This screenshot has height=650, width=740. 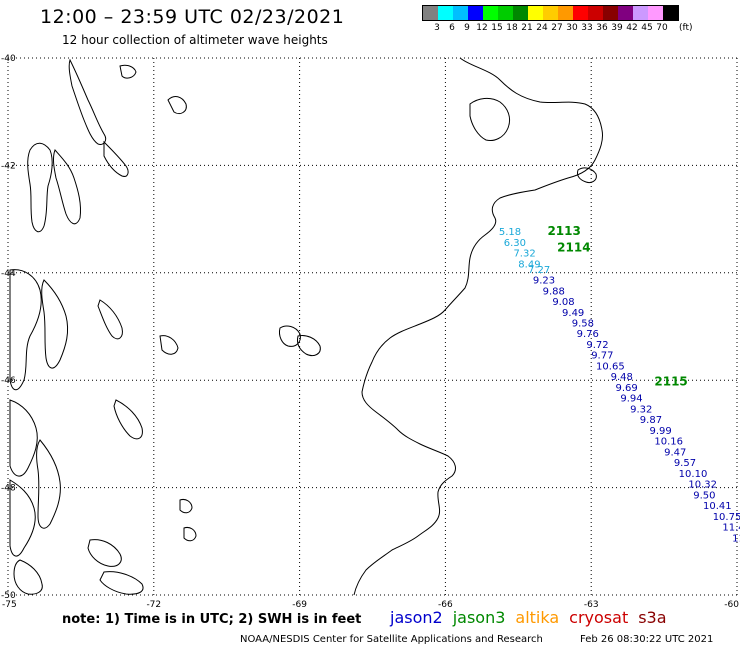 What do you see at coordinates (527, 28) in the screenshot?
I see `legend-label: 21` at bounding box center [527, 28].